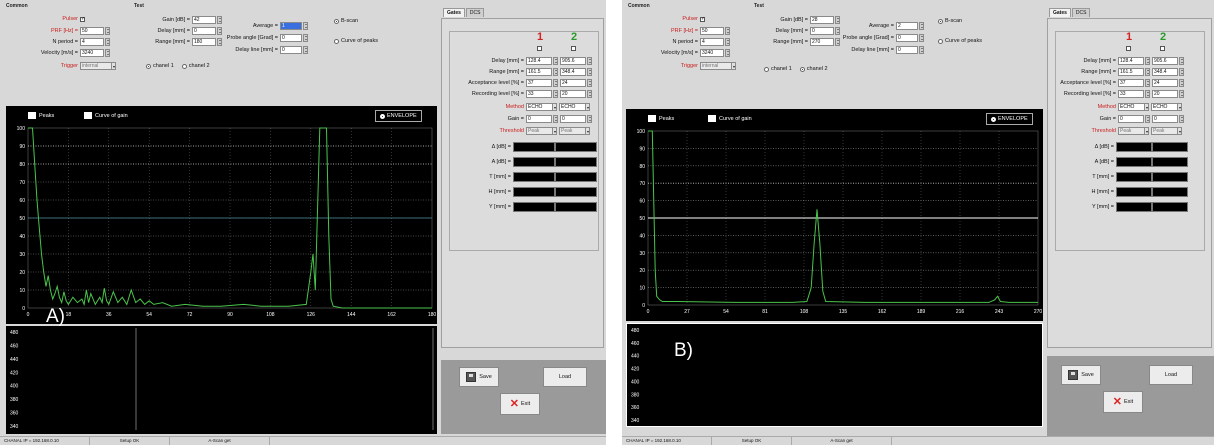  I want to click on chanel1-radio, so click(148, 66).